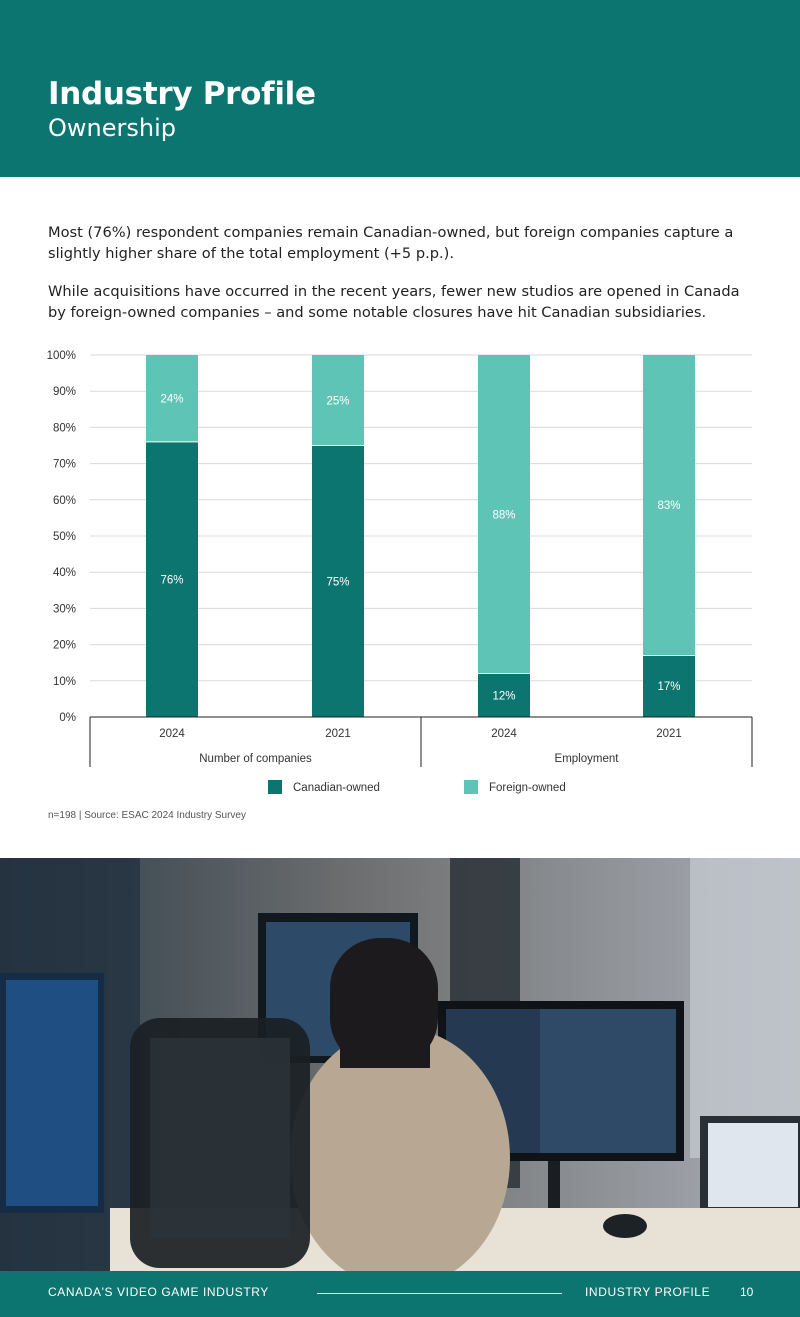  Describe the element at coordinates (64, 682) in the screenshot. I see `y-tick-label: 10%` at that location.